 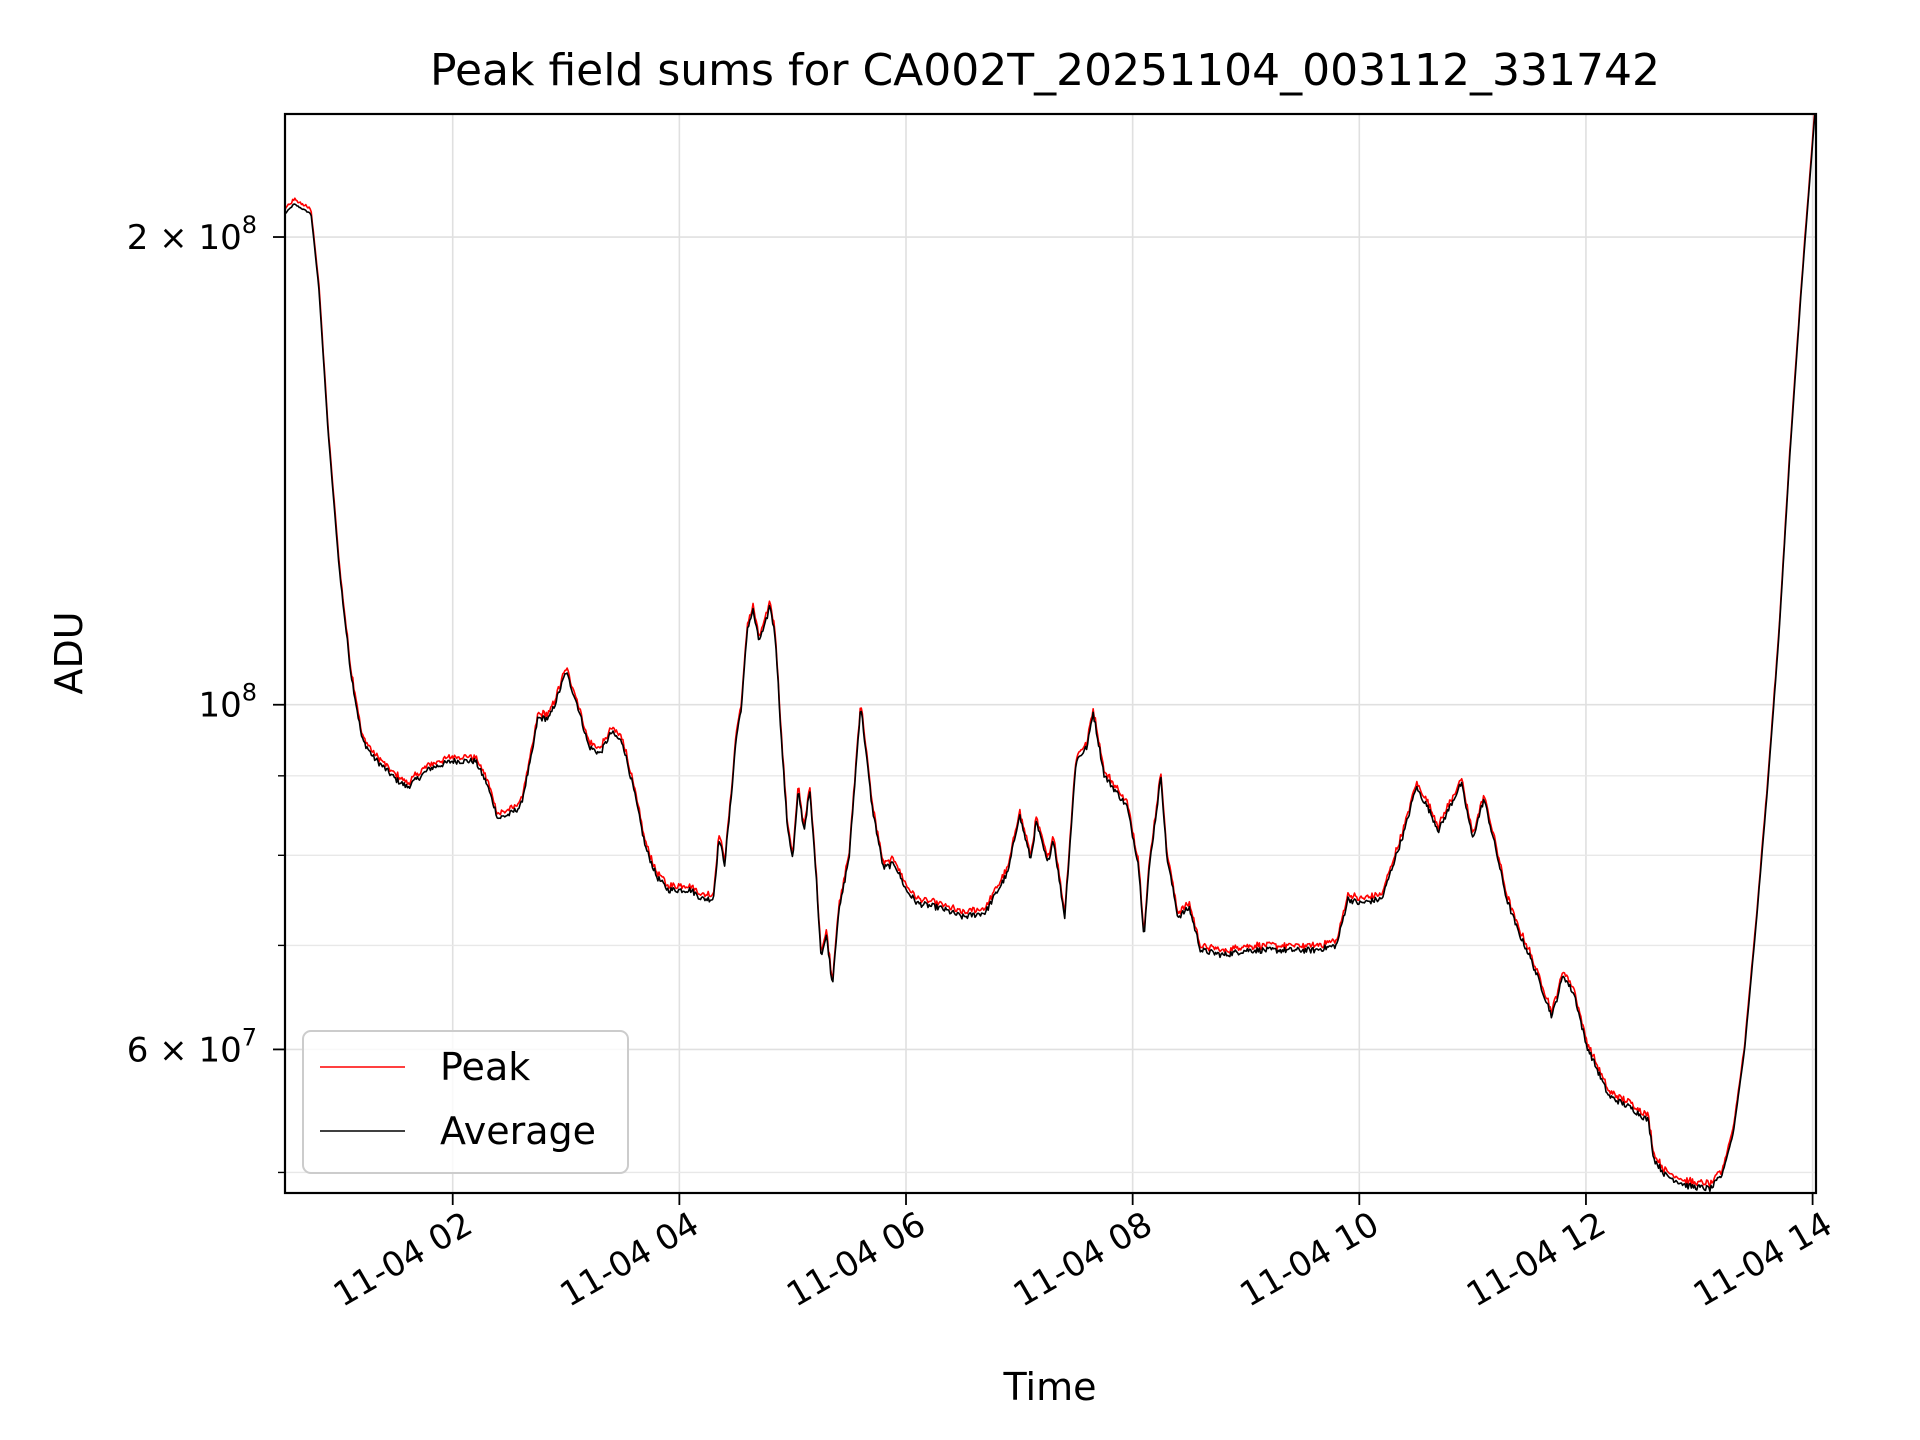 I want to click on legend-label-average: Average, so click(x=518, y=1131).